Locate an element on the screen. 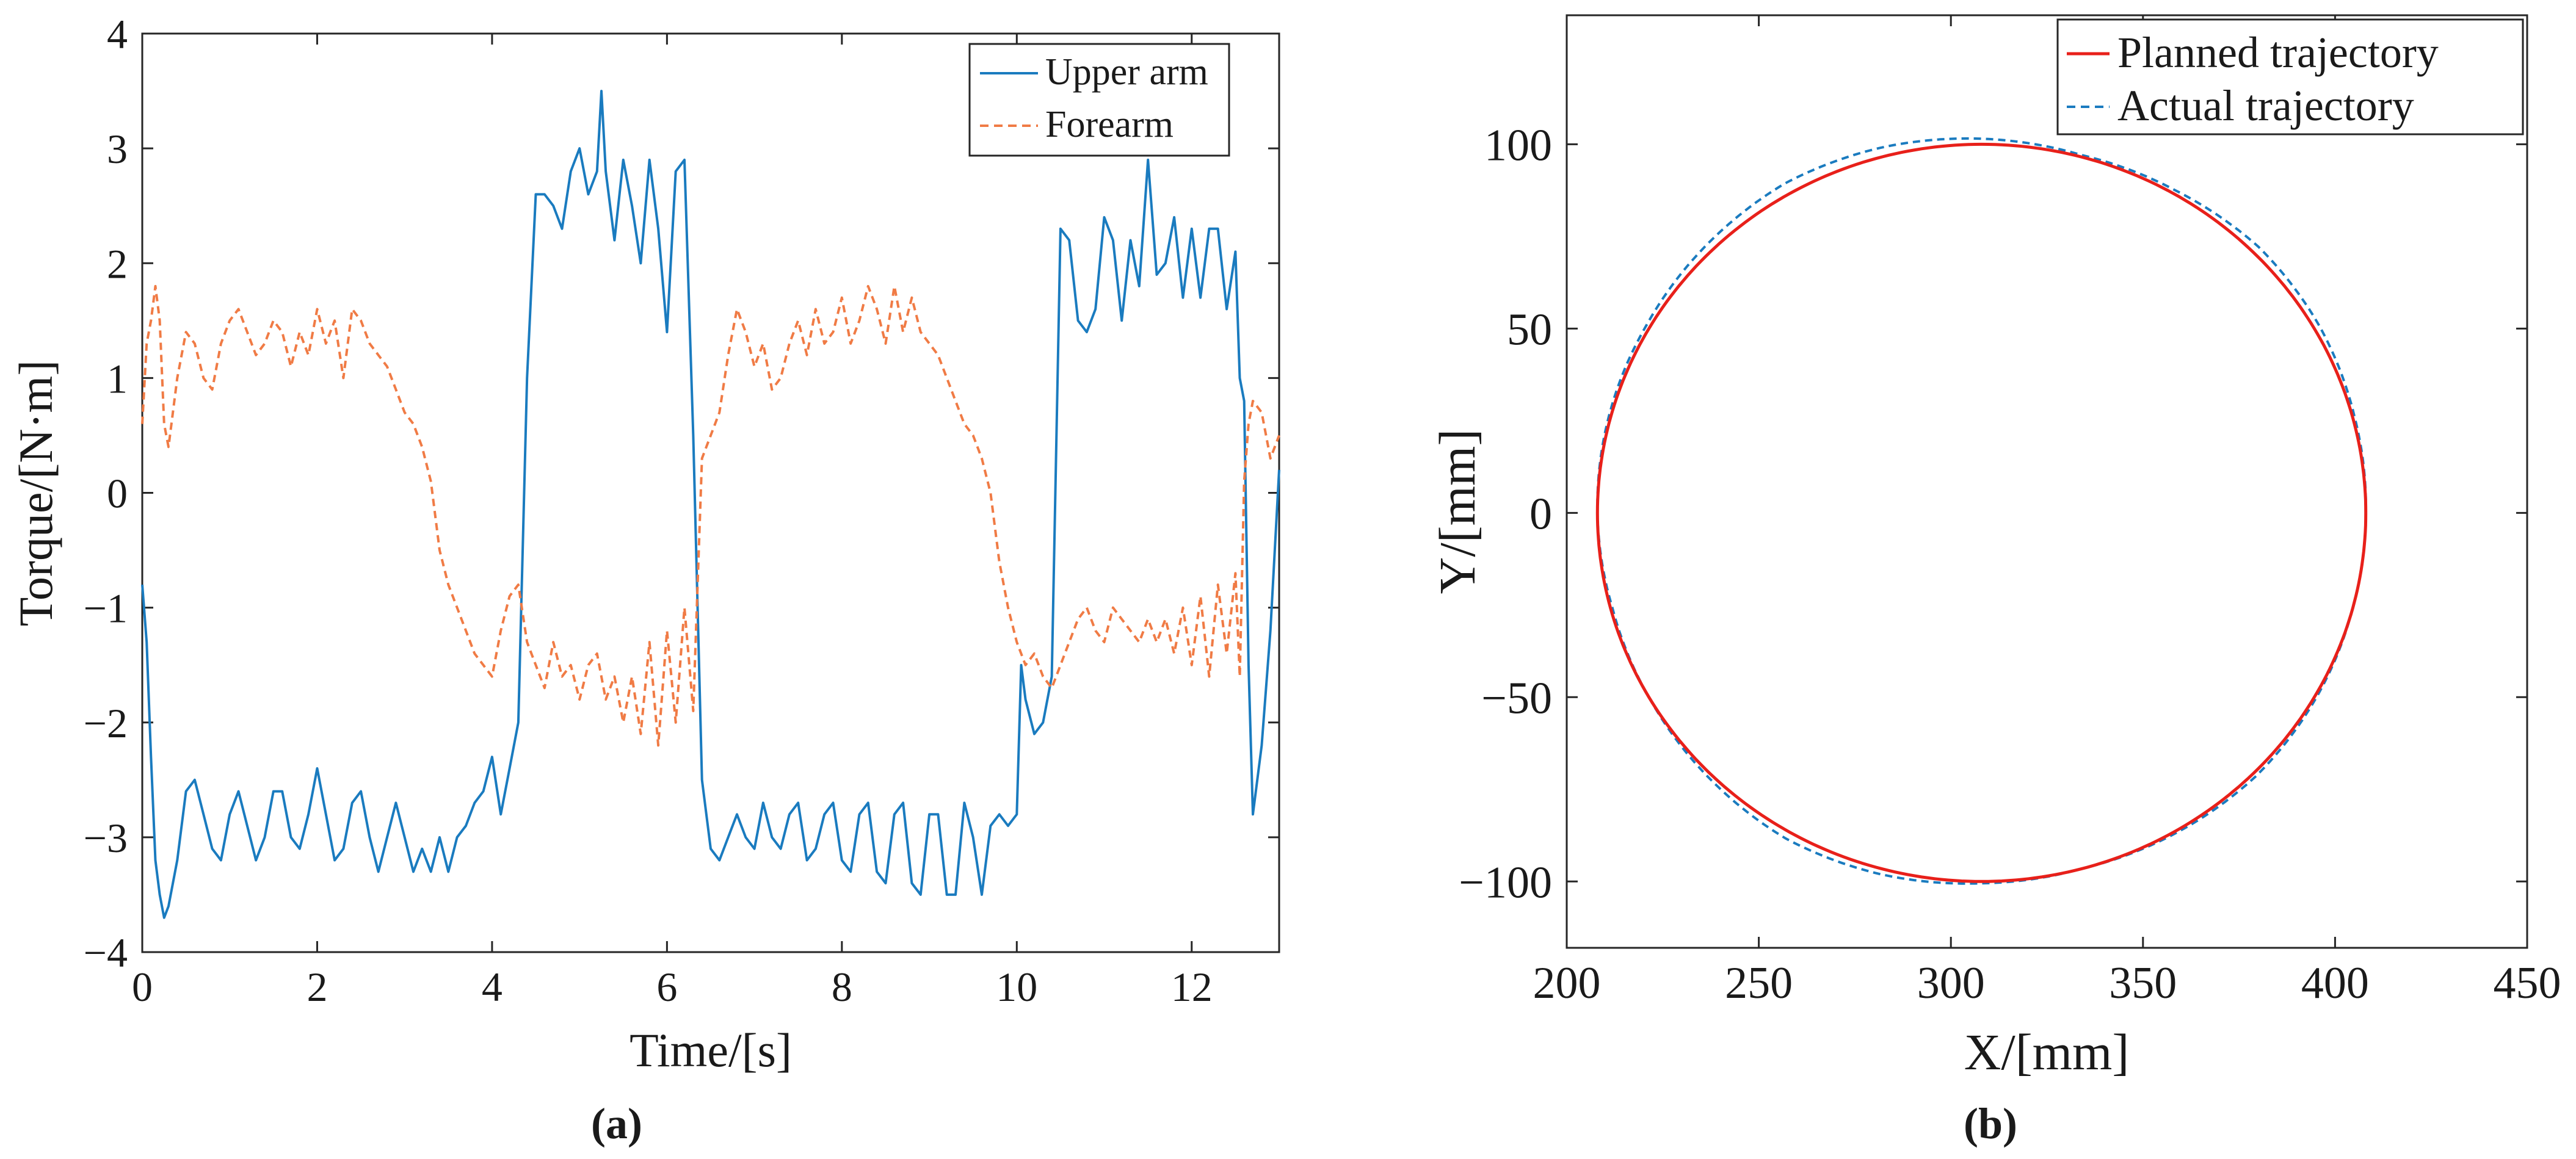 The image size is (2576, 1159). y-tick-label-a: 1 is located at coordinates (117, 379).